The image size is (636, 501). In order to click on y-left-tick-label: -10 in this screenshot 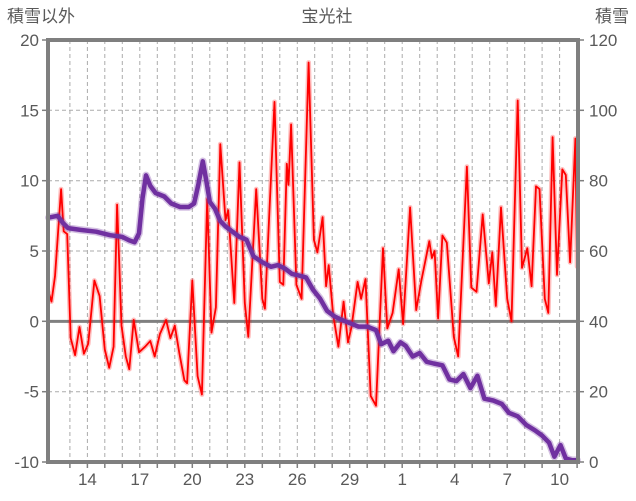, I will do `click(26, 462)`.